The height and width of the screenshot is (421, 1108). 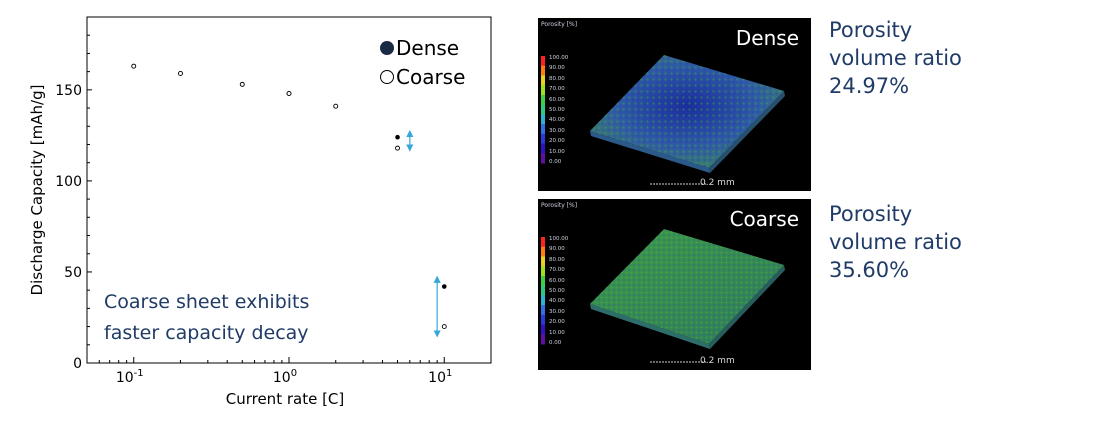 What do you see at coordinates (206, 333) in the screenshot?
I see `annotation-line-2: faster capacity decay` at bounding box center [206, 333].